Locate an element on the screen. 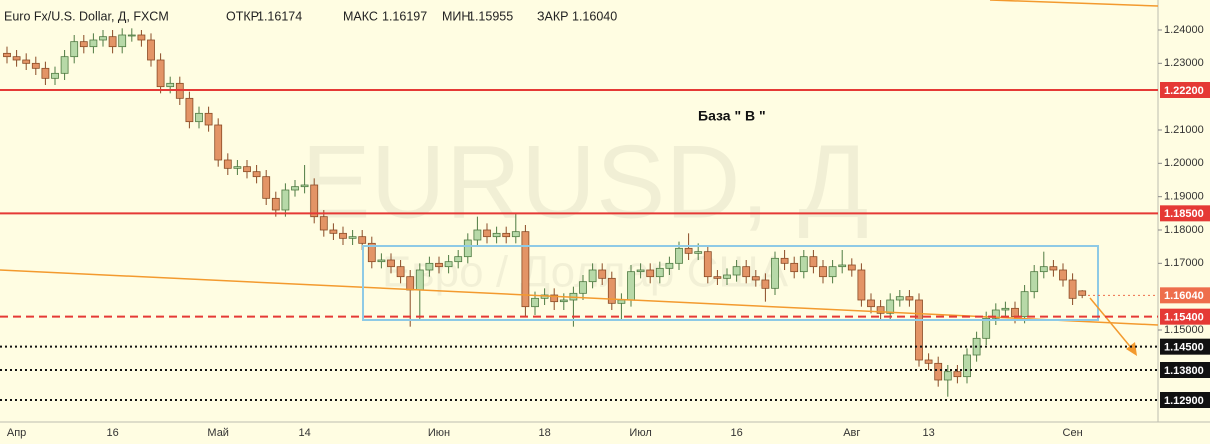  x-tick-label: 16 is located at coordinates (112, 433).